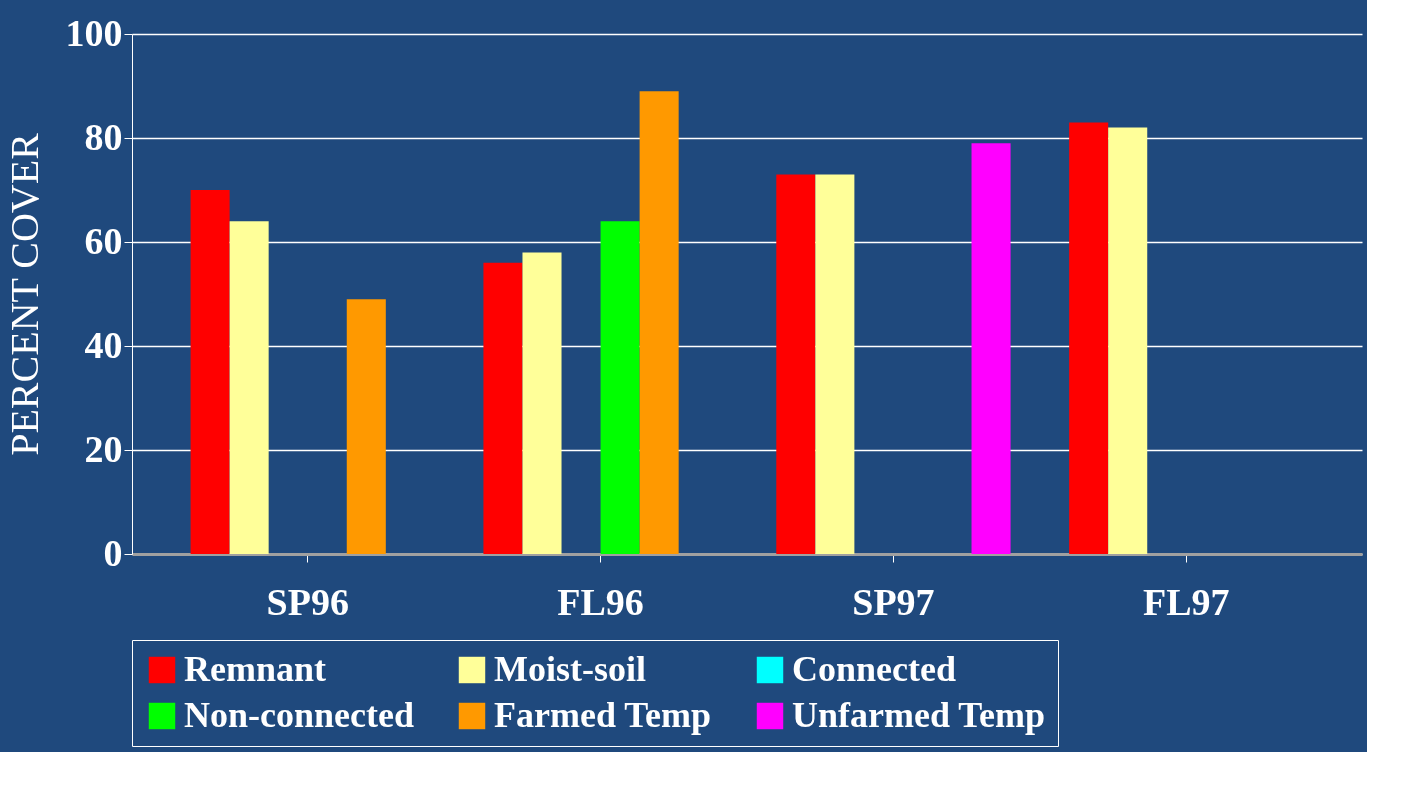  Describe the element at coordinates (299, 715) in the screenshot. I see `legend-label: Non-connected` at that location.